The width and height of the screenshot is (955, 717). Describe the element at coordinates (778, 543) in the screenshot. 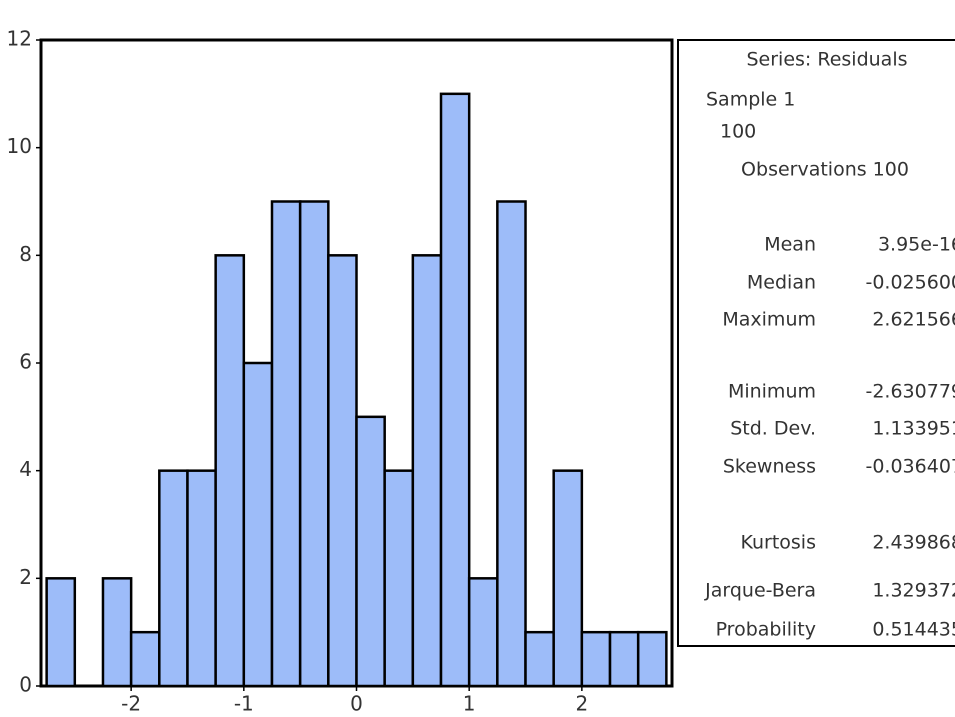

I see `stat-label: Kurtosis` at that location.